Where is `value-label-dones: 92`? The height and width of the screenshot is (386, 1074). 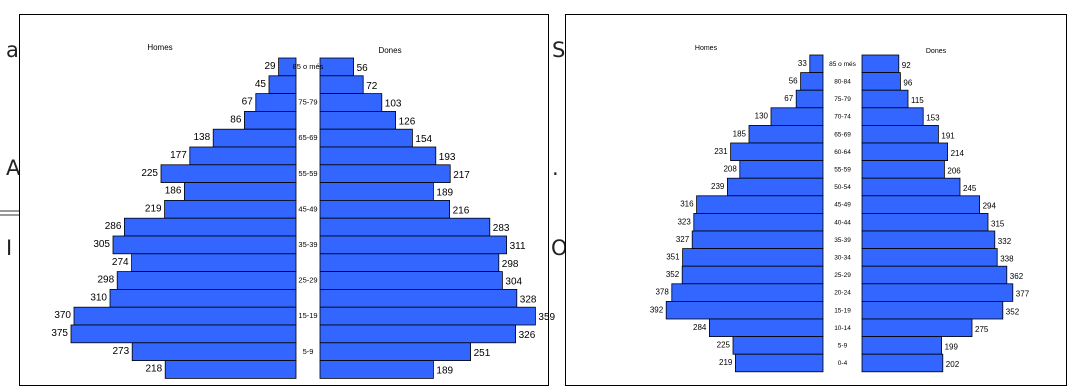
value-label-dones: 92 is located at coordinates (906, 65).